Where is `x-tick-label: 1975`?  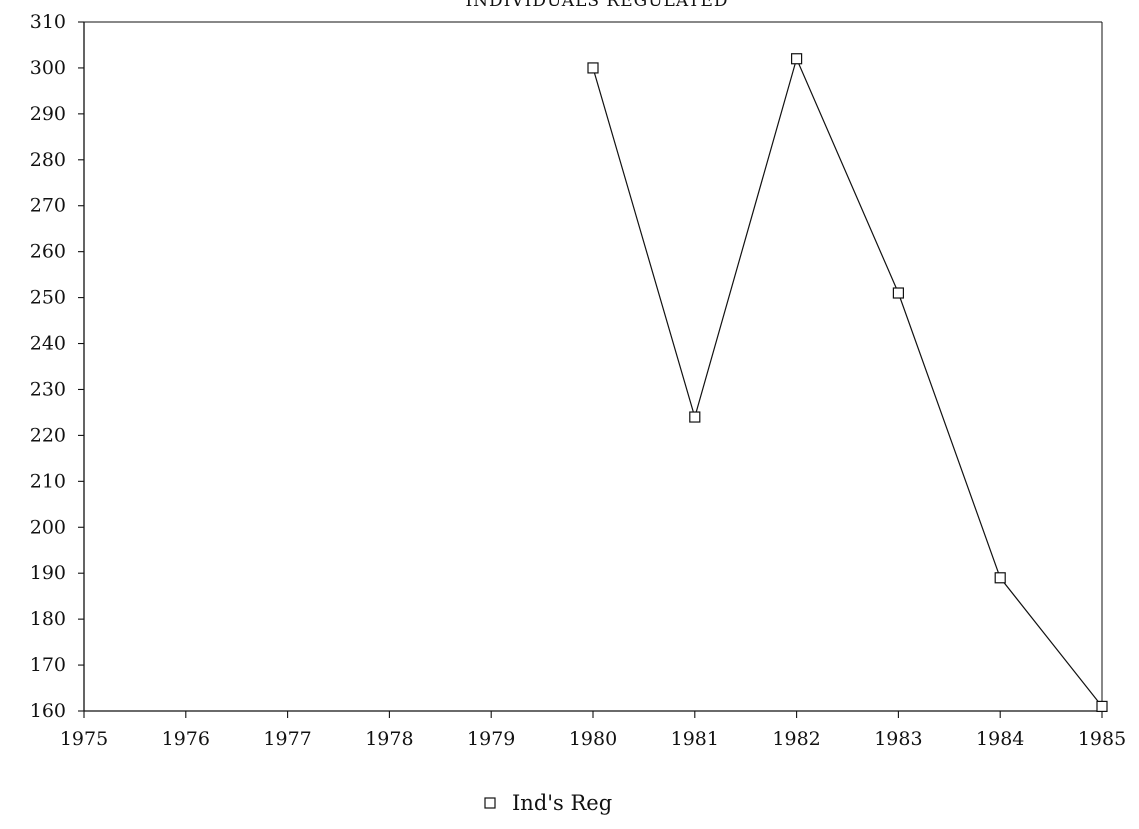 x-tick-label: 1975 is located at coordinates (84, 739).